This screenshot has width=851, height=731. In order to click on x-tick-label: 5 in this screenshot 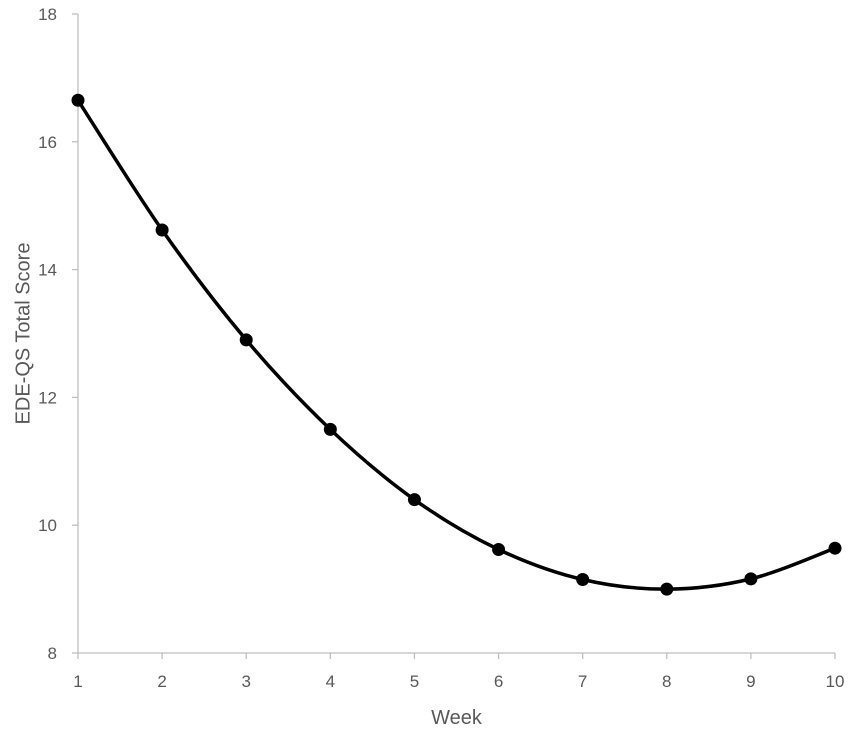, I will do `click(414, 681)`.